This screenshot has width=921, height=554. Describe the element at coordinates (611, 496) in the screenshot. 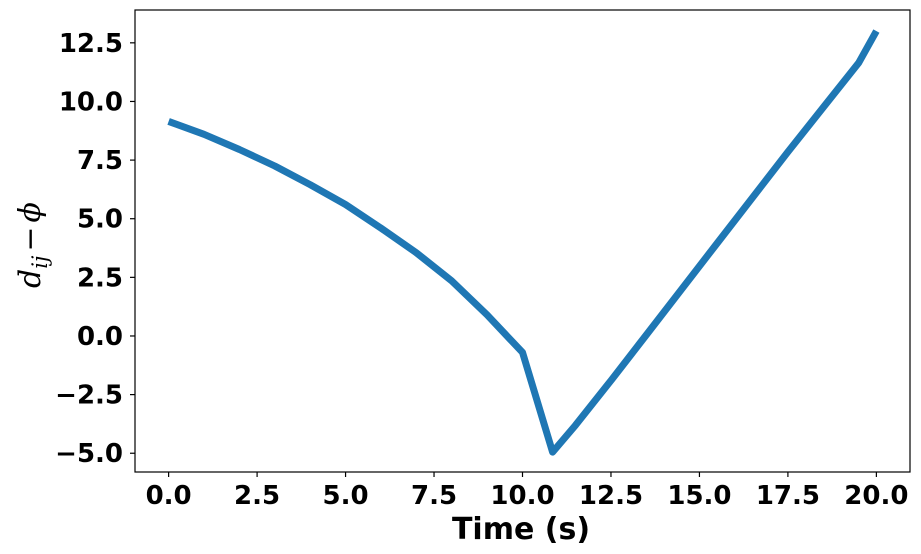

I see `x-tick-label: 12.5` at that location.